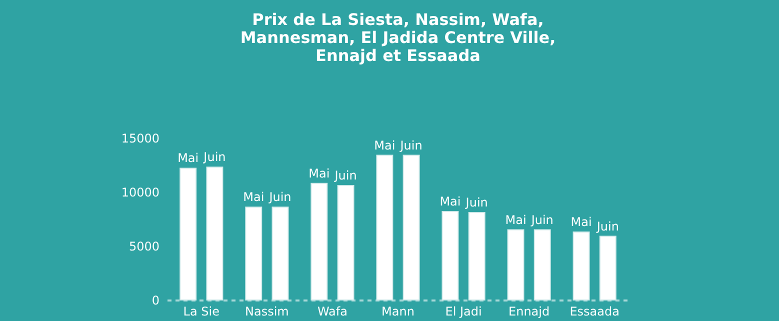  I want to click on text: Ennajd et Essaada, so click(398, 55).